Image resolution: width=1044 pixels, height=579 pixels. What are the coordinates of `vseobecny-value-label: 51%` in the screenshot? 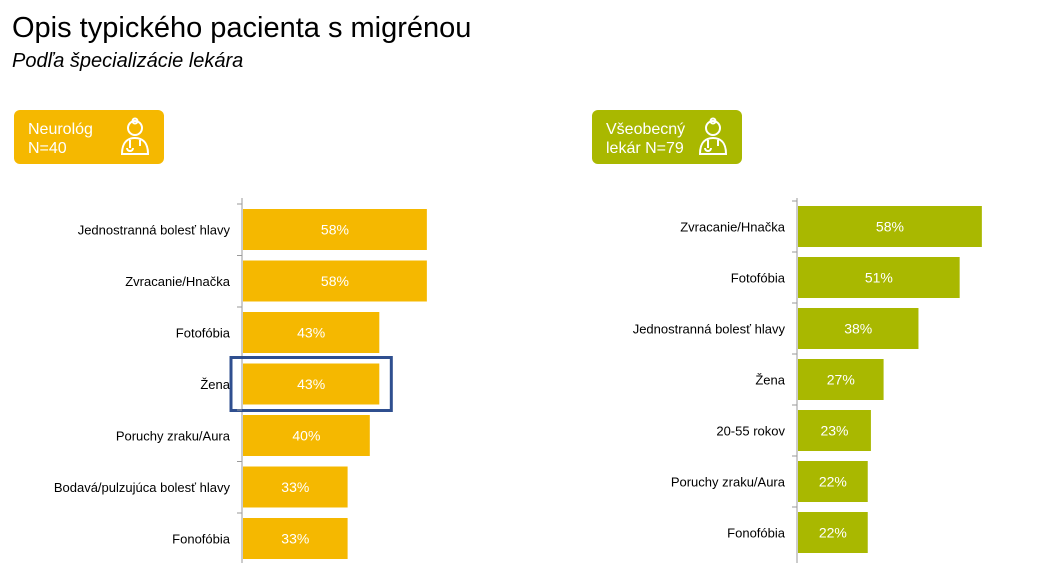 It's located at (879, 278).